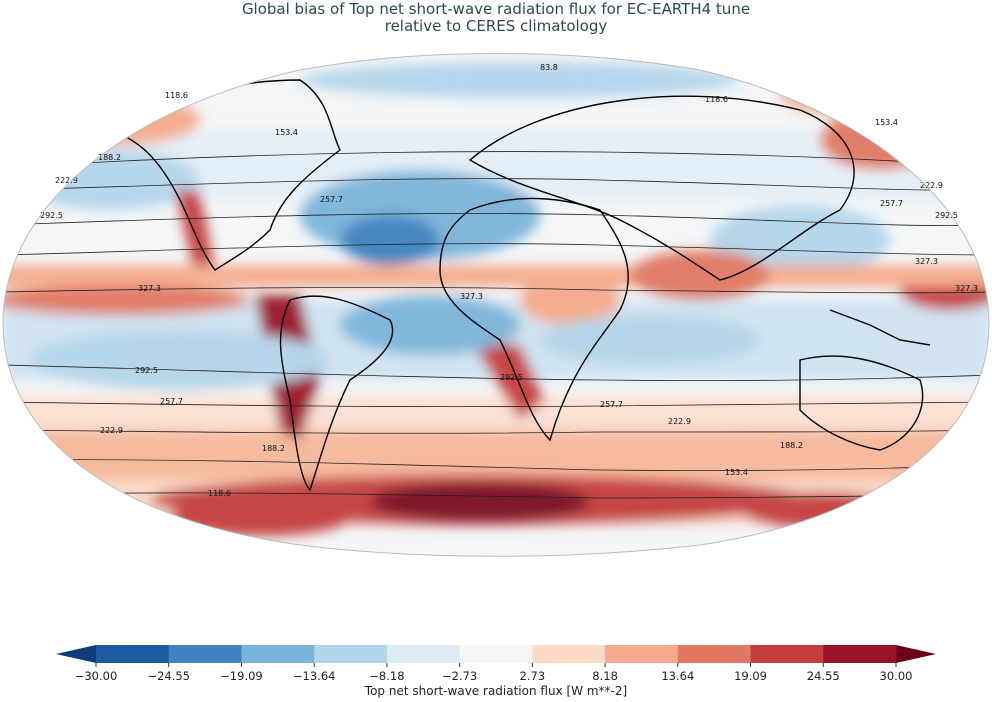  What do you see at coordinates (896, 676) in the screenshot?
I see `colorbar-tick-label: 30.00` at bounding box center [896, 676].